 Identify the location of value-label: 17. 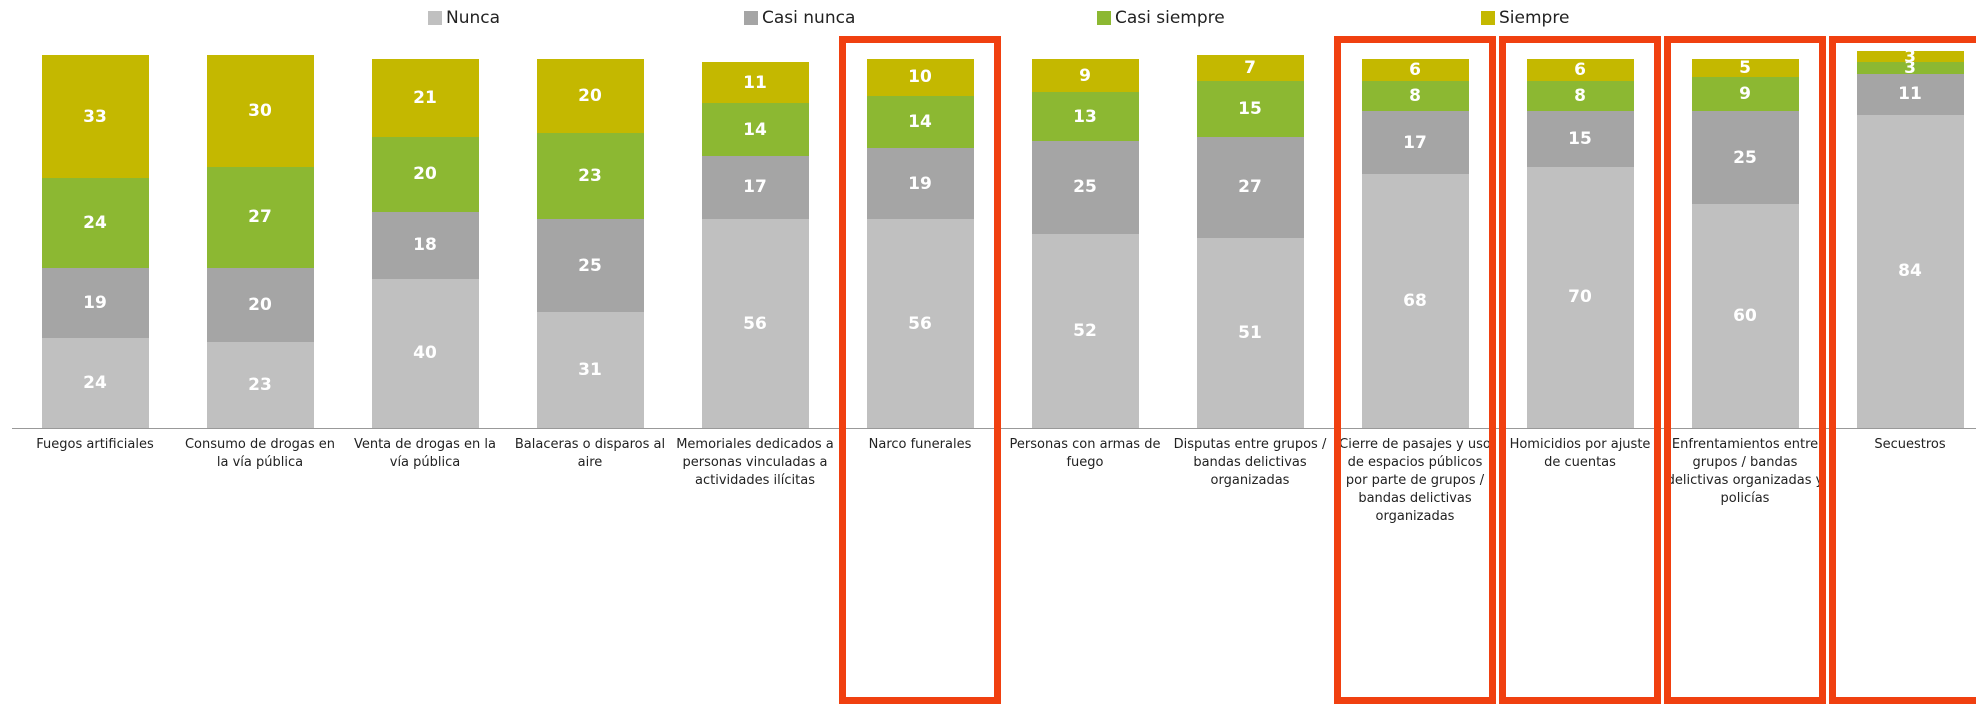
(1415, 142).